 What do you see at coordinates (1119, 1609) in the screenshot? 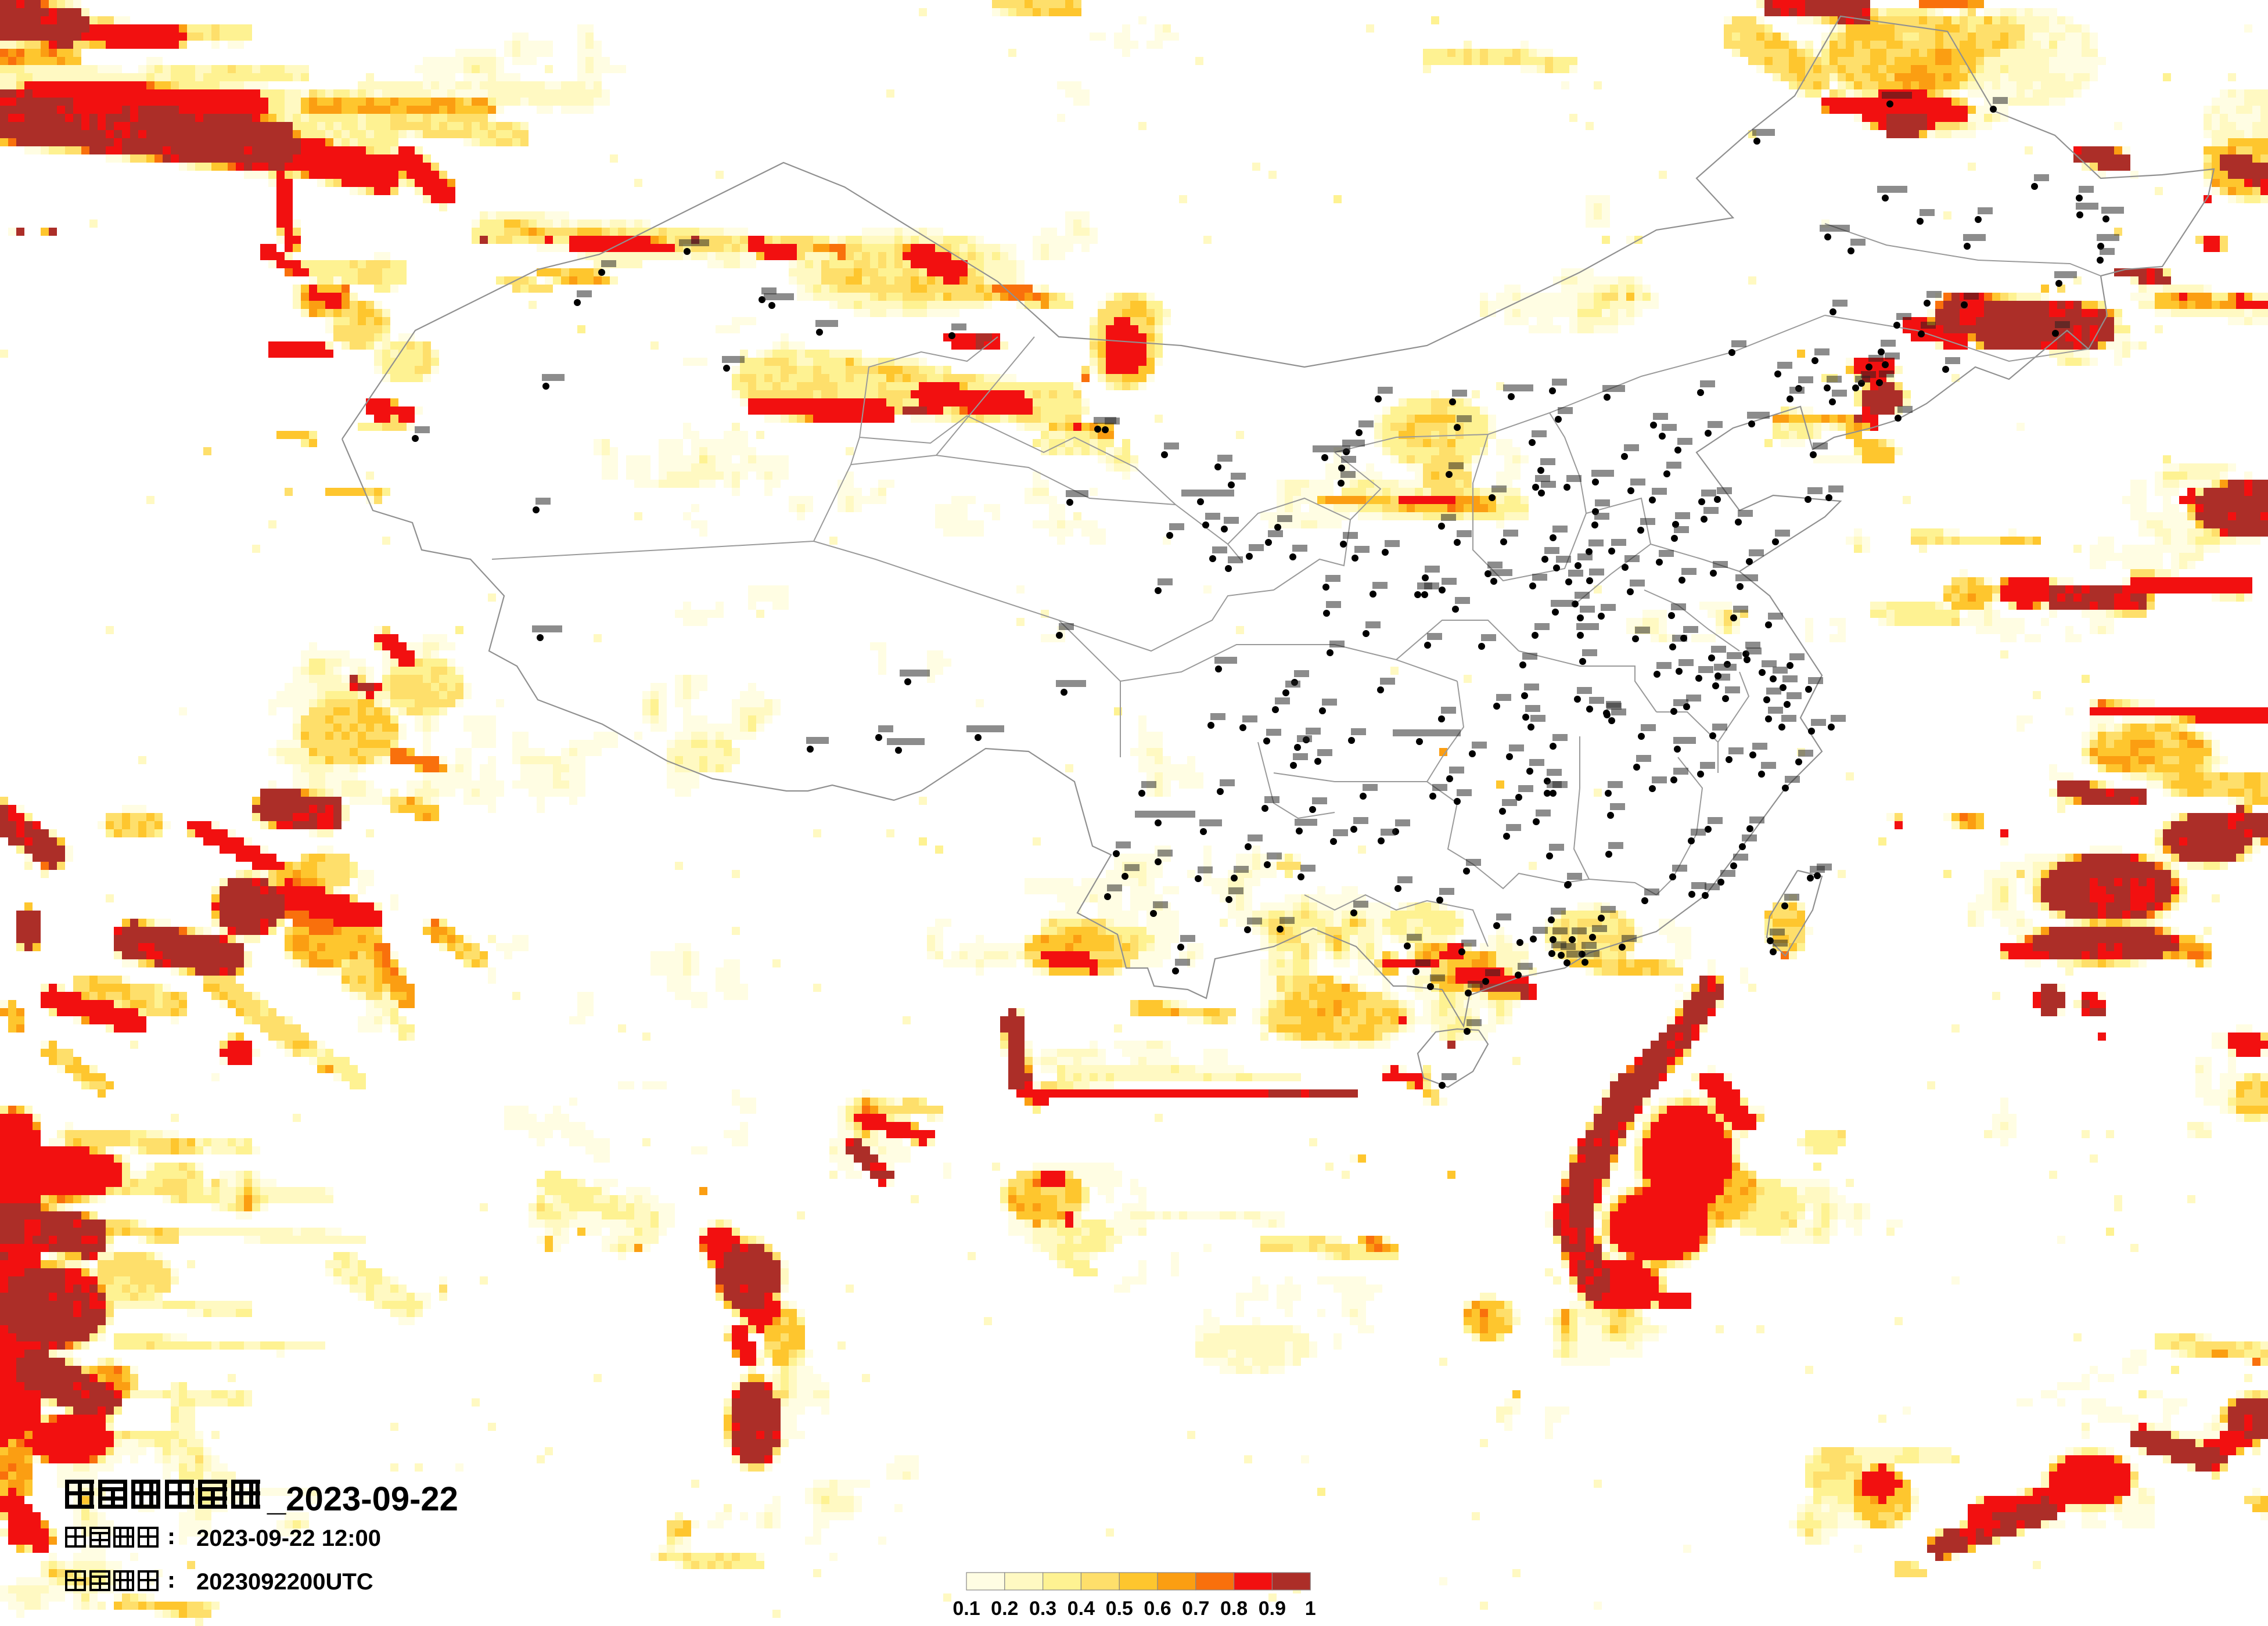
I see `svg-text: 0.5` at bounding box center [1119, 1609].